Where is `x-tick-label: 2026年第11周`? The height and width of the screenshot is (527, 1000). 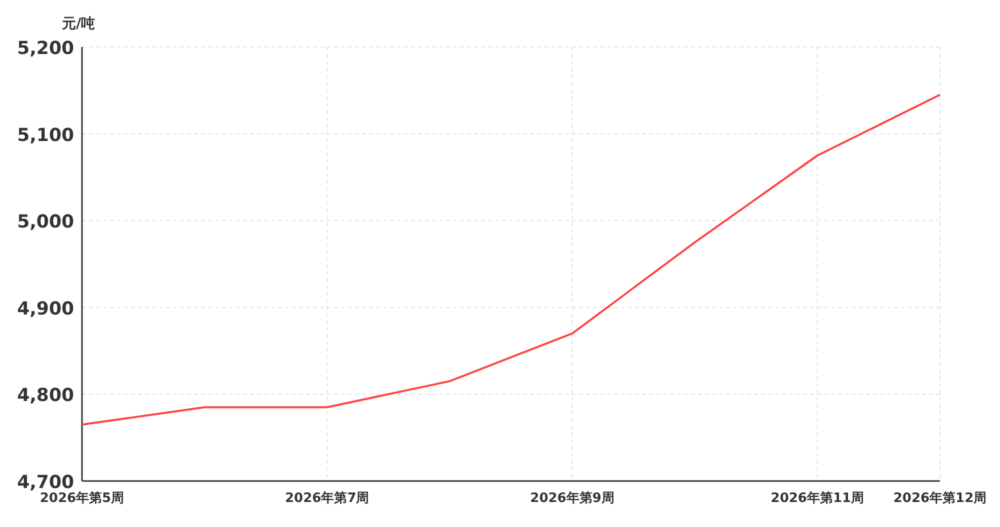
x-tick-label: 2026年第11周 is located at coordinates (817, 498).